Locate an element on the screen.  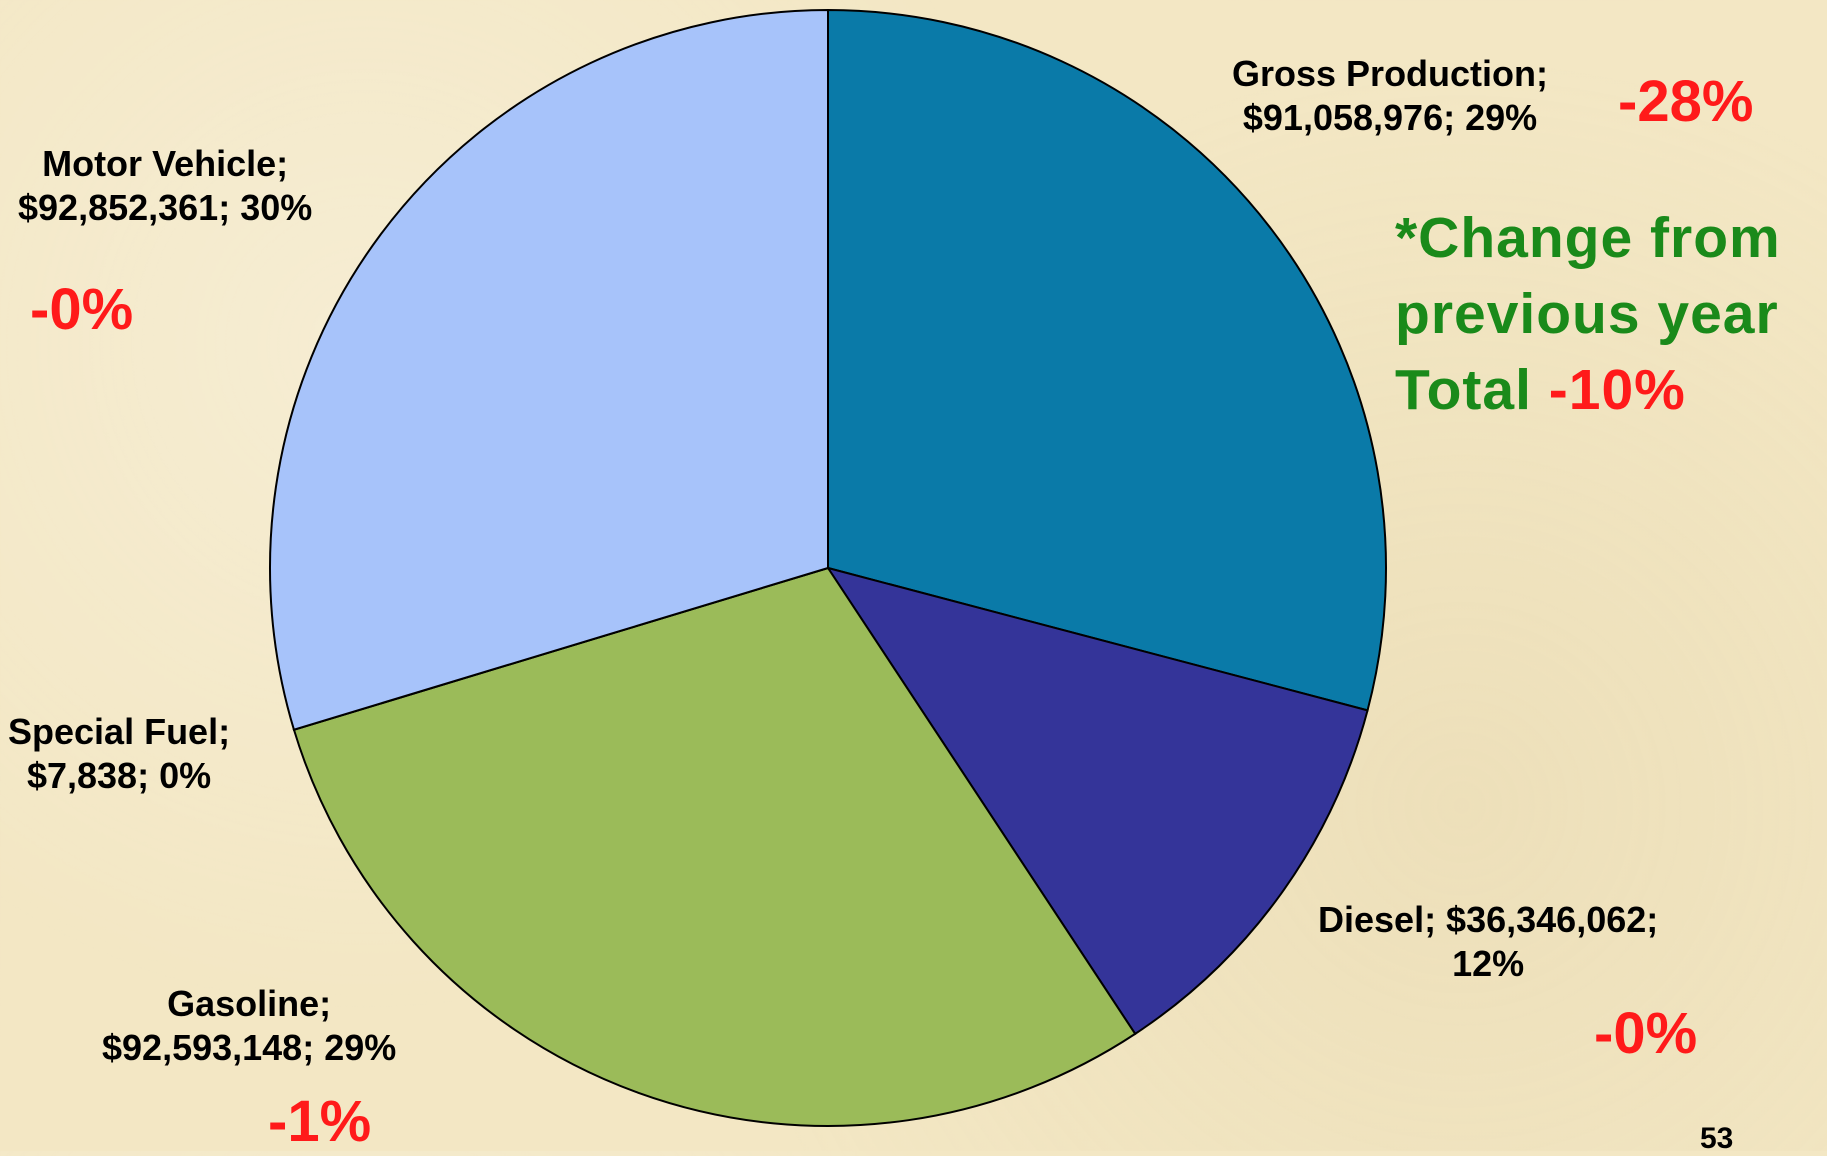
label-special-fuel: Special Fuel; $7,838; 0% is located at coordinates (119, 754).